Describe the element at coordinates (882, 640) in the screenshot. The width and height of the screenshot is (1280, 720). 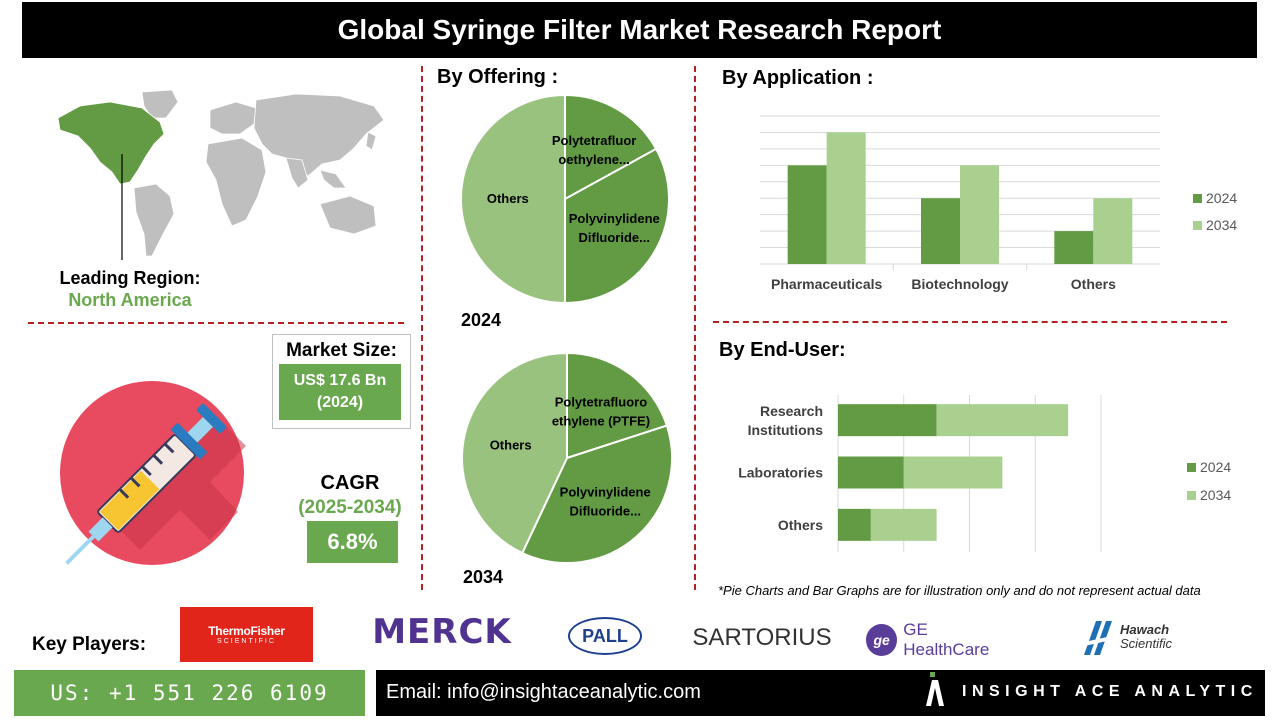
I see `ge-monogram-icon: ge` at that location.